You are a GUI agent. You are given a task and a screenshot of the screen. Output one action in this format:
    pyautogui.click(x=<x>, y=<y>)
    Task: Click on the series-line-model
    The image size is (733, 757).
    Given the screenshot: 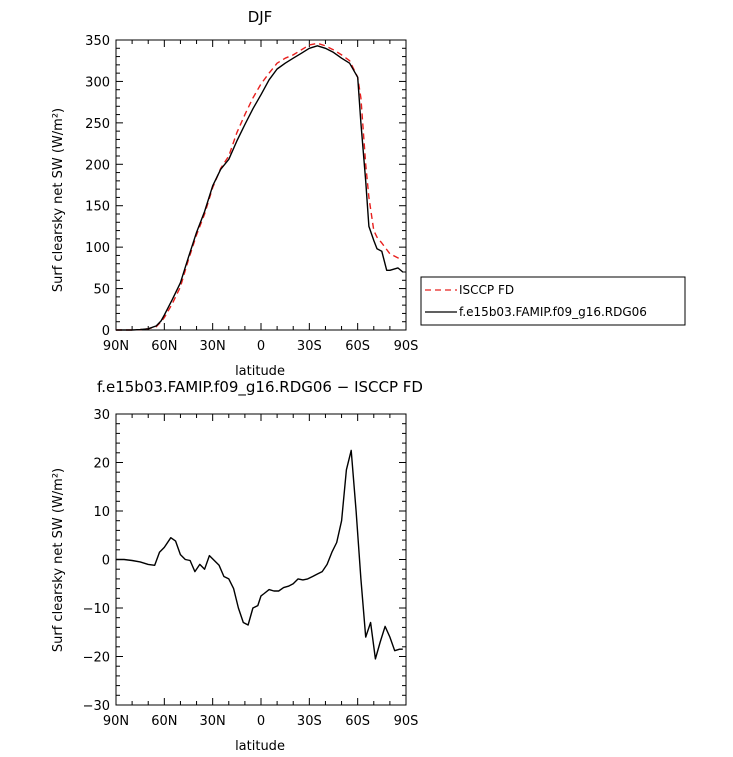 What is the action you would take?
    pyautogui.click(x=260, y=188)
    